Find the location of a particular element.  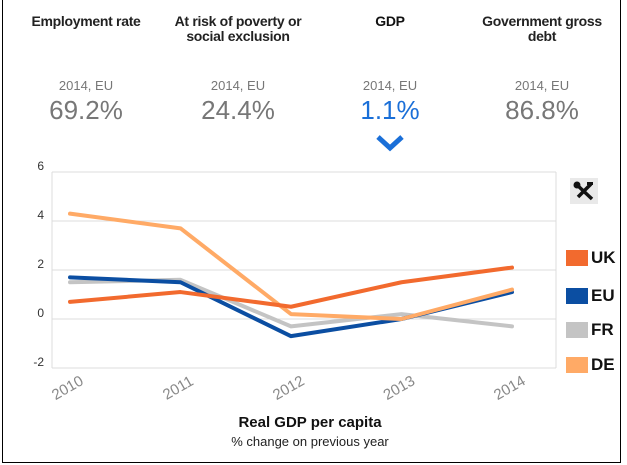

legend-label: FR is located at coordinates (602, 329).